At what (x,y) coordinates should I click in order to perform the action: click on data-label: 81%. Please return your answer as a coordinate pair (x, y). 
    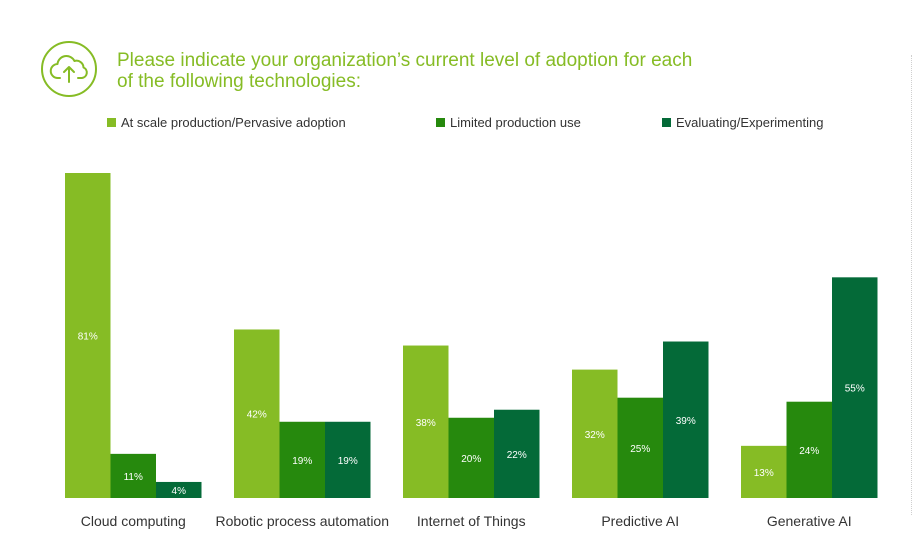
    Looking at the image, I should click on (88, 337).